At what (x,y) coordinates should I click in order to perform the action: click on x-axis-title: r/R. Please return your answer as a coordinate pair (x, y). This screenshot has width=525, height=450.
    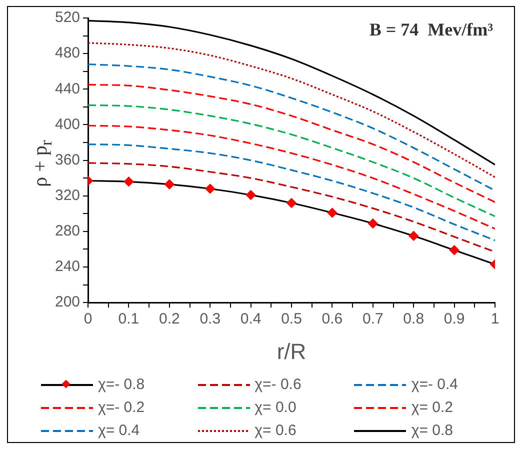
    Looking at the image, I should click on (291, 351).